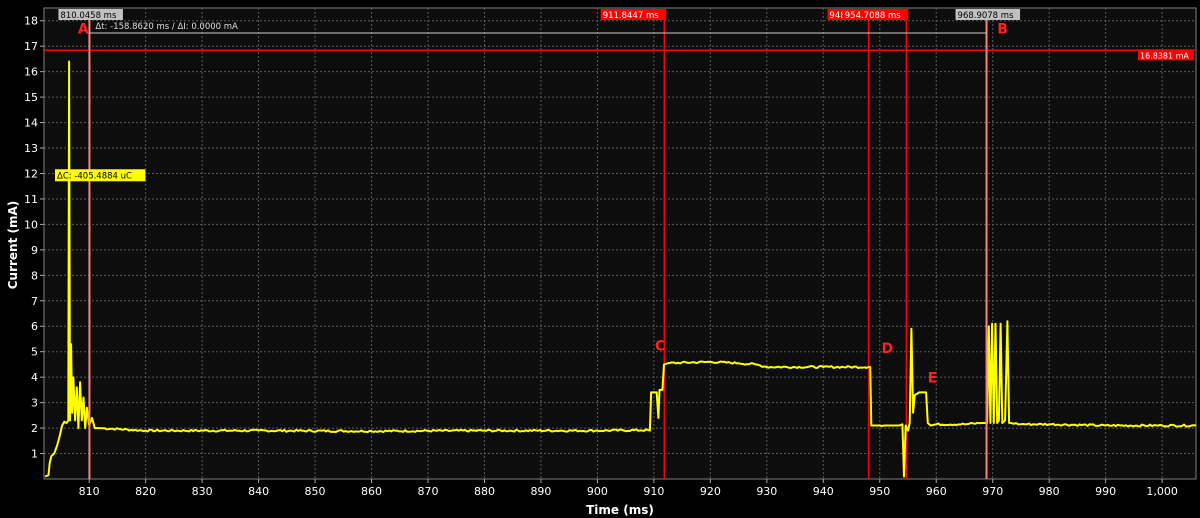  I want to click on y-tick-label: 11, so click(31, 199).